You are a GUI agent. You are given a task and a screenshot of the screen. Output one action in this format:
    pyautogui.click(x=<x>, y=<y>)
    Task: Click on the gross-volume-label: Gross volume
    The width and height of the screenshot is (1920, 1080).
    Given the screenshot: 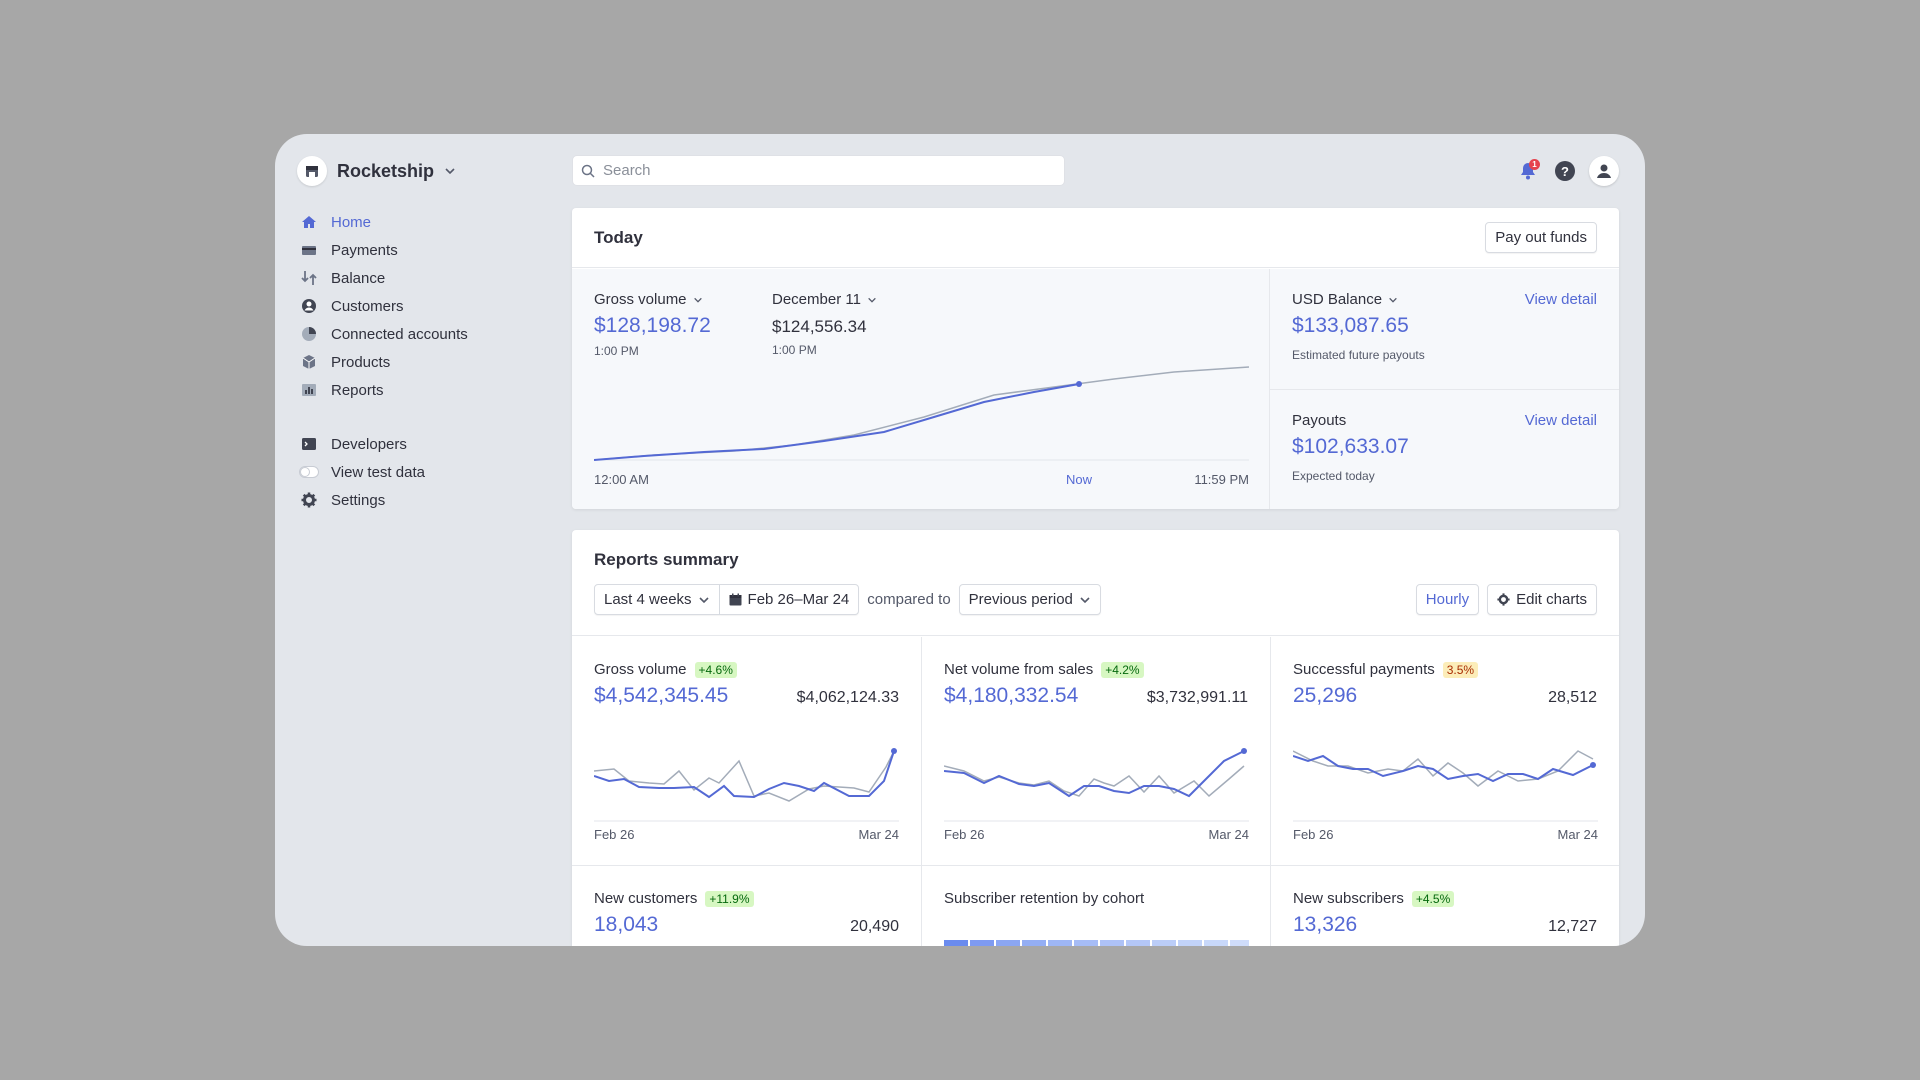 What is the action you would take?
    pyautogui.click(x=640, y=299)
    